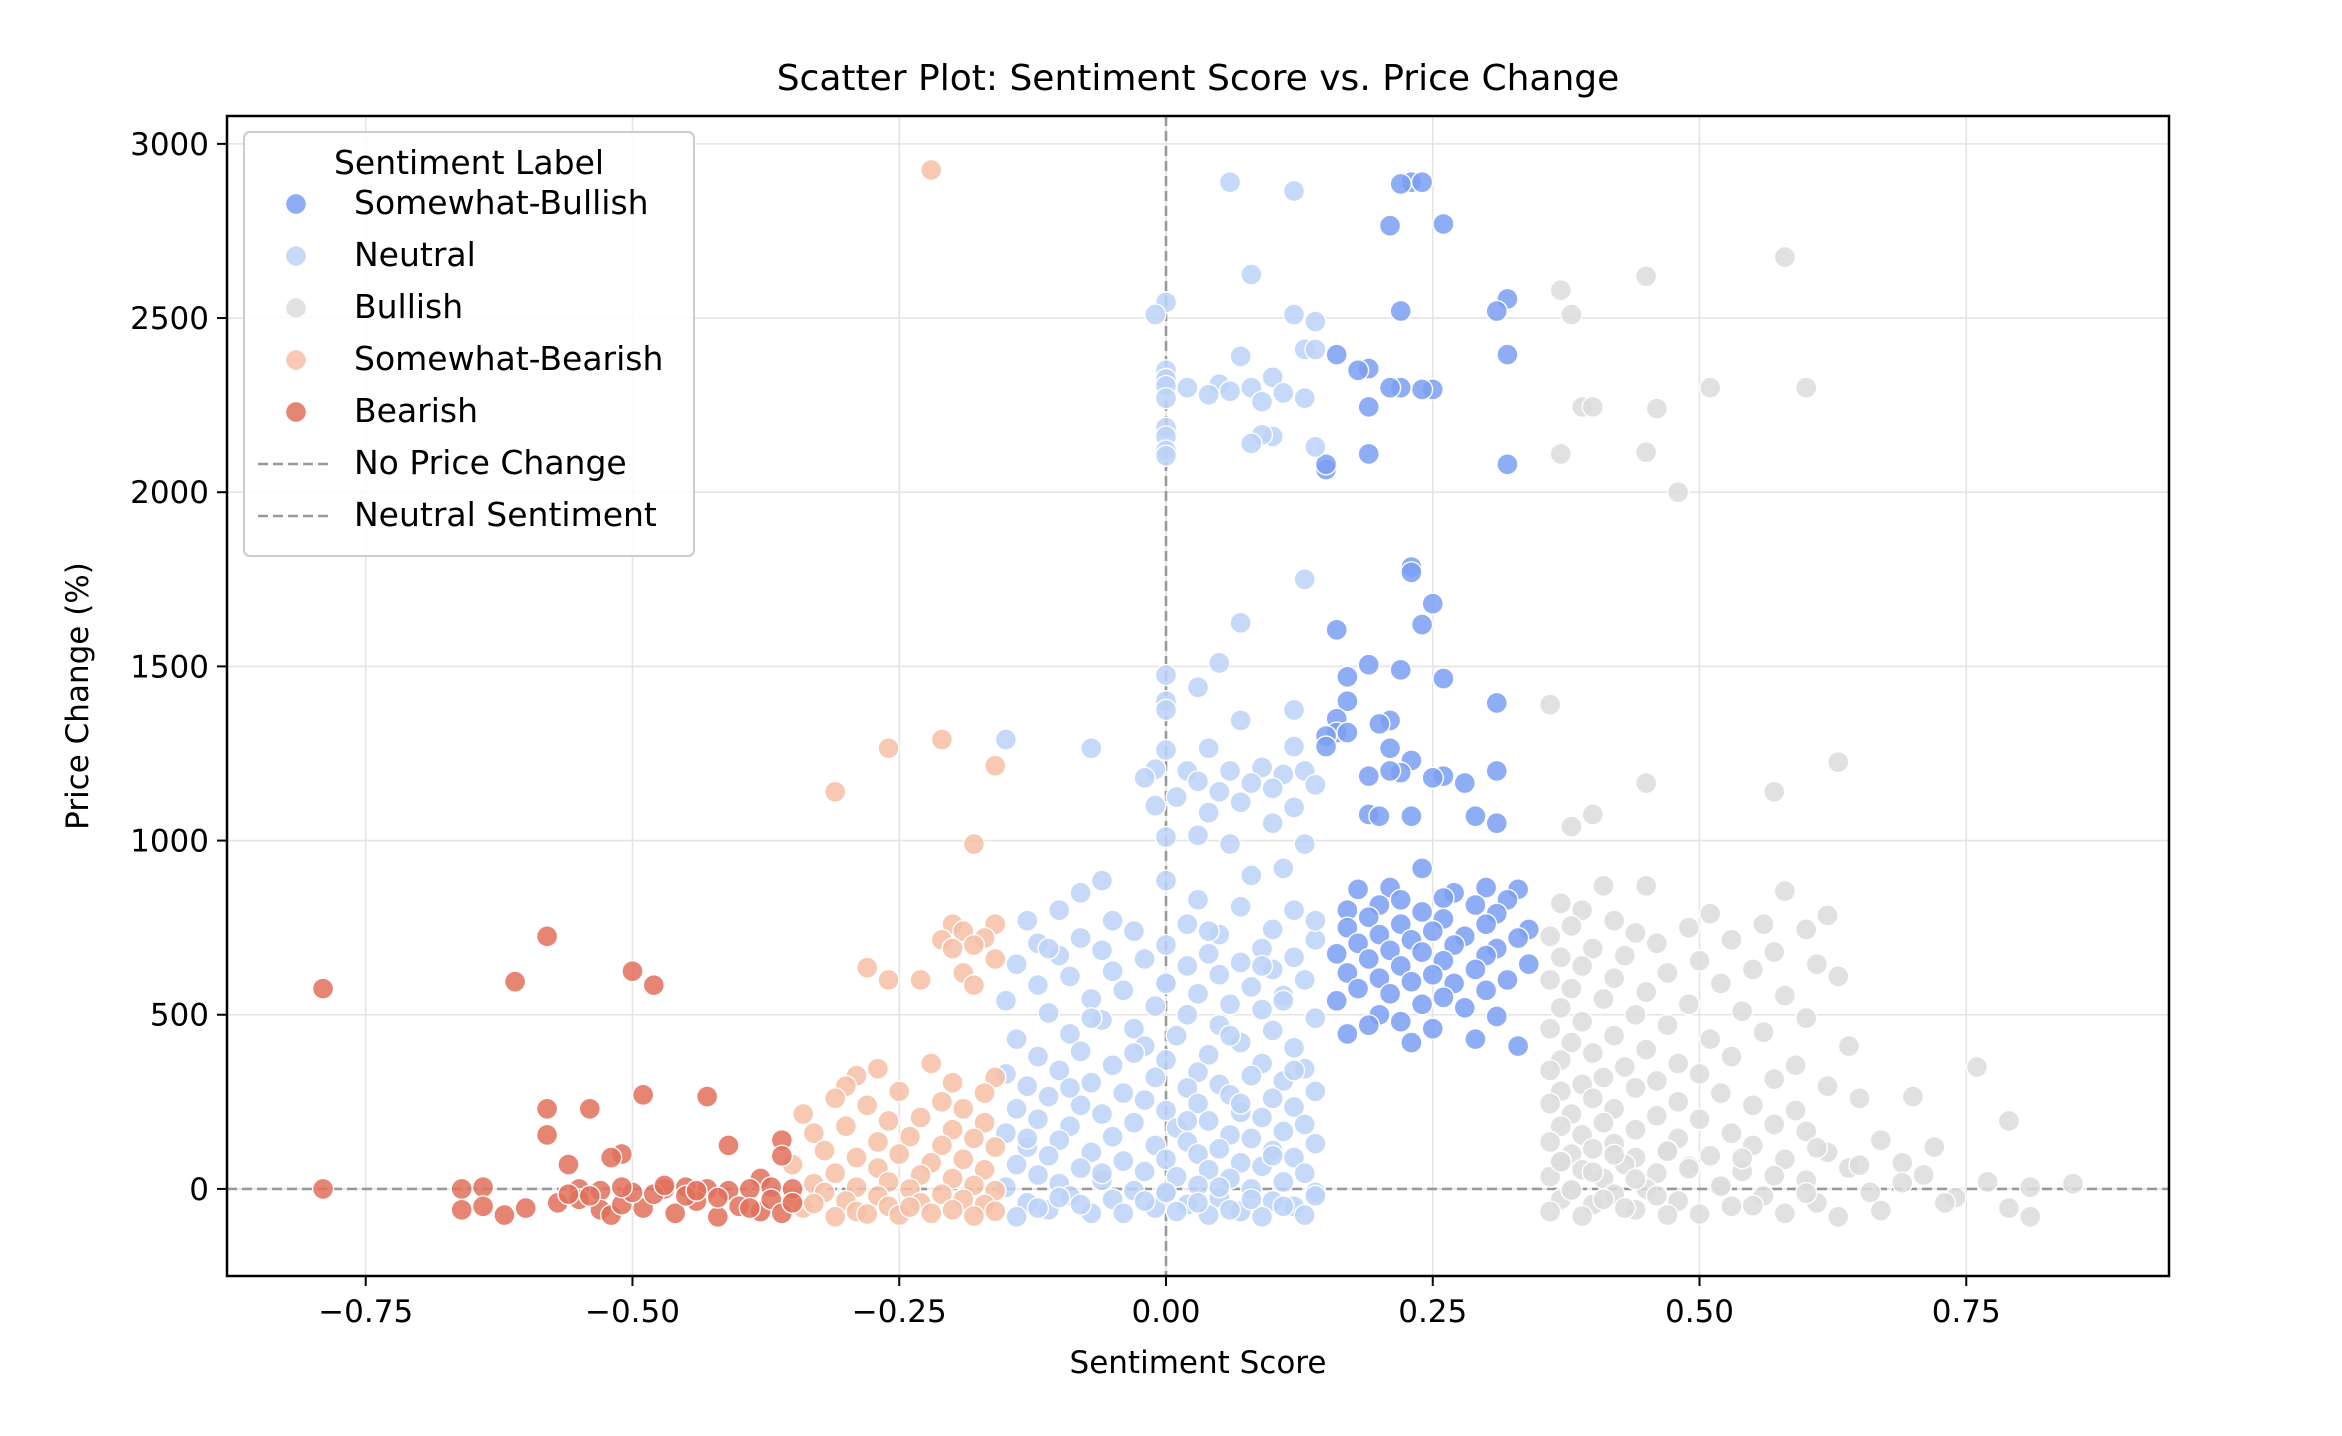  What do you see at coordinates (894, 693) in the screenshot?
I see `series-somewhat-bearish` at bounding box center [894, 693].